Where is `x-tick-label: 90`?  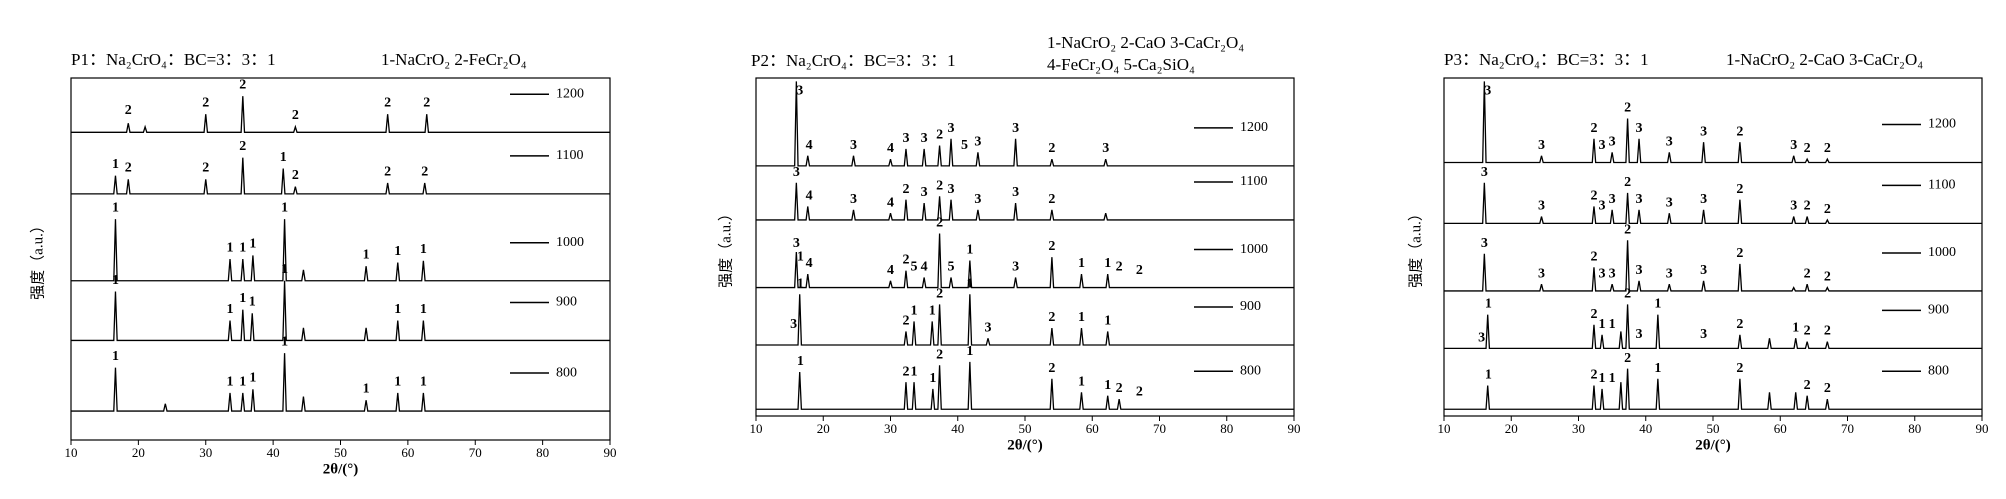
x-tick-label: 90 is located at coordinates (1982, 428).